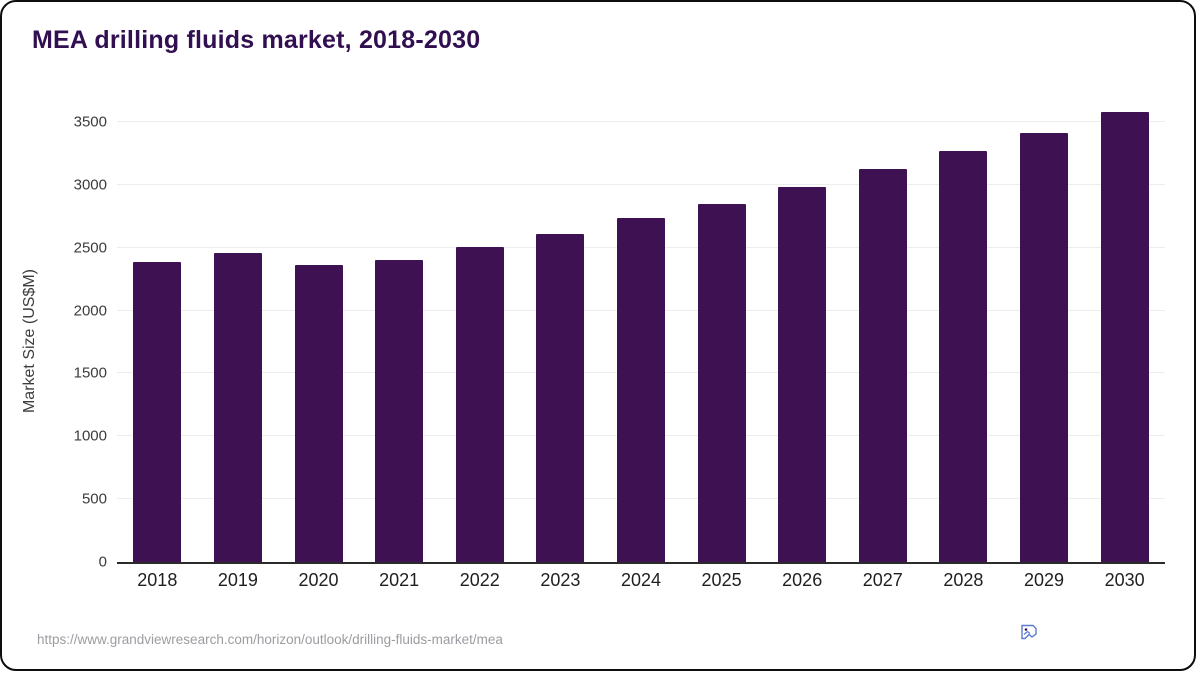  Describe the element at coordinates (882, 580) in the screenshot. I see `x-tick-label: 2027` at that location.